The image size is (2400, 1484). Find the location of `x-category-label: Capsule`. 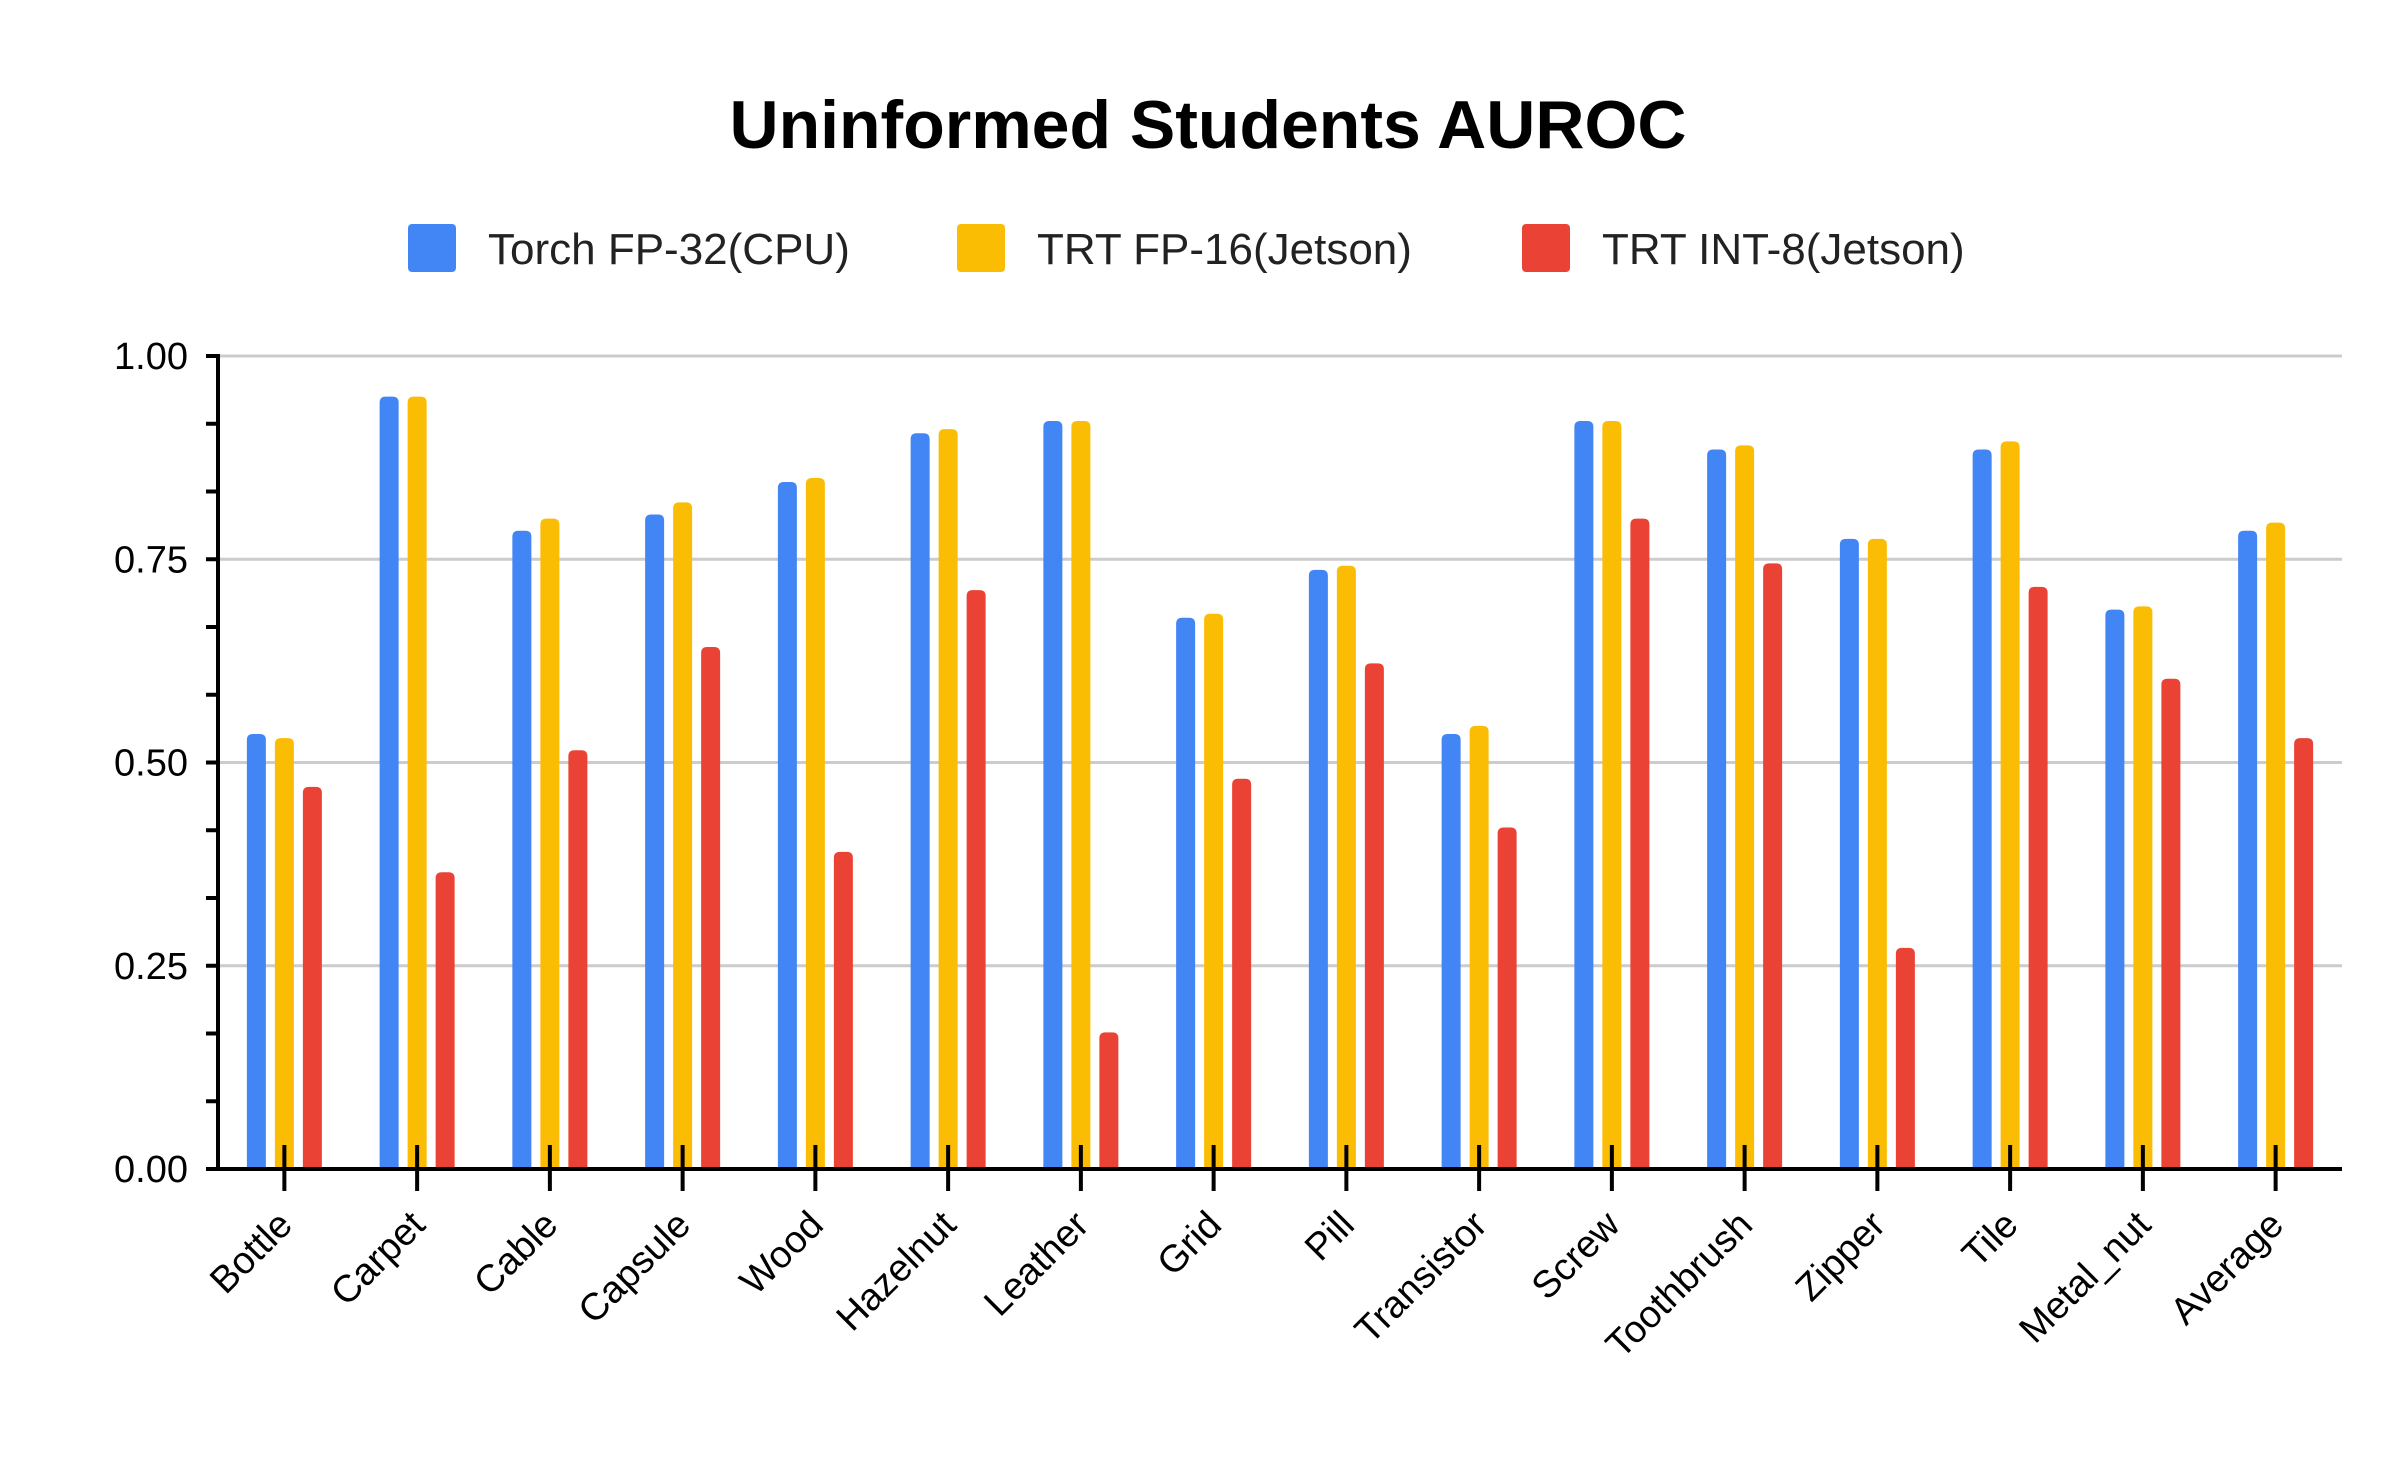

x-category-label: Capsule is located at coordinates (635, 1268).